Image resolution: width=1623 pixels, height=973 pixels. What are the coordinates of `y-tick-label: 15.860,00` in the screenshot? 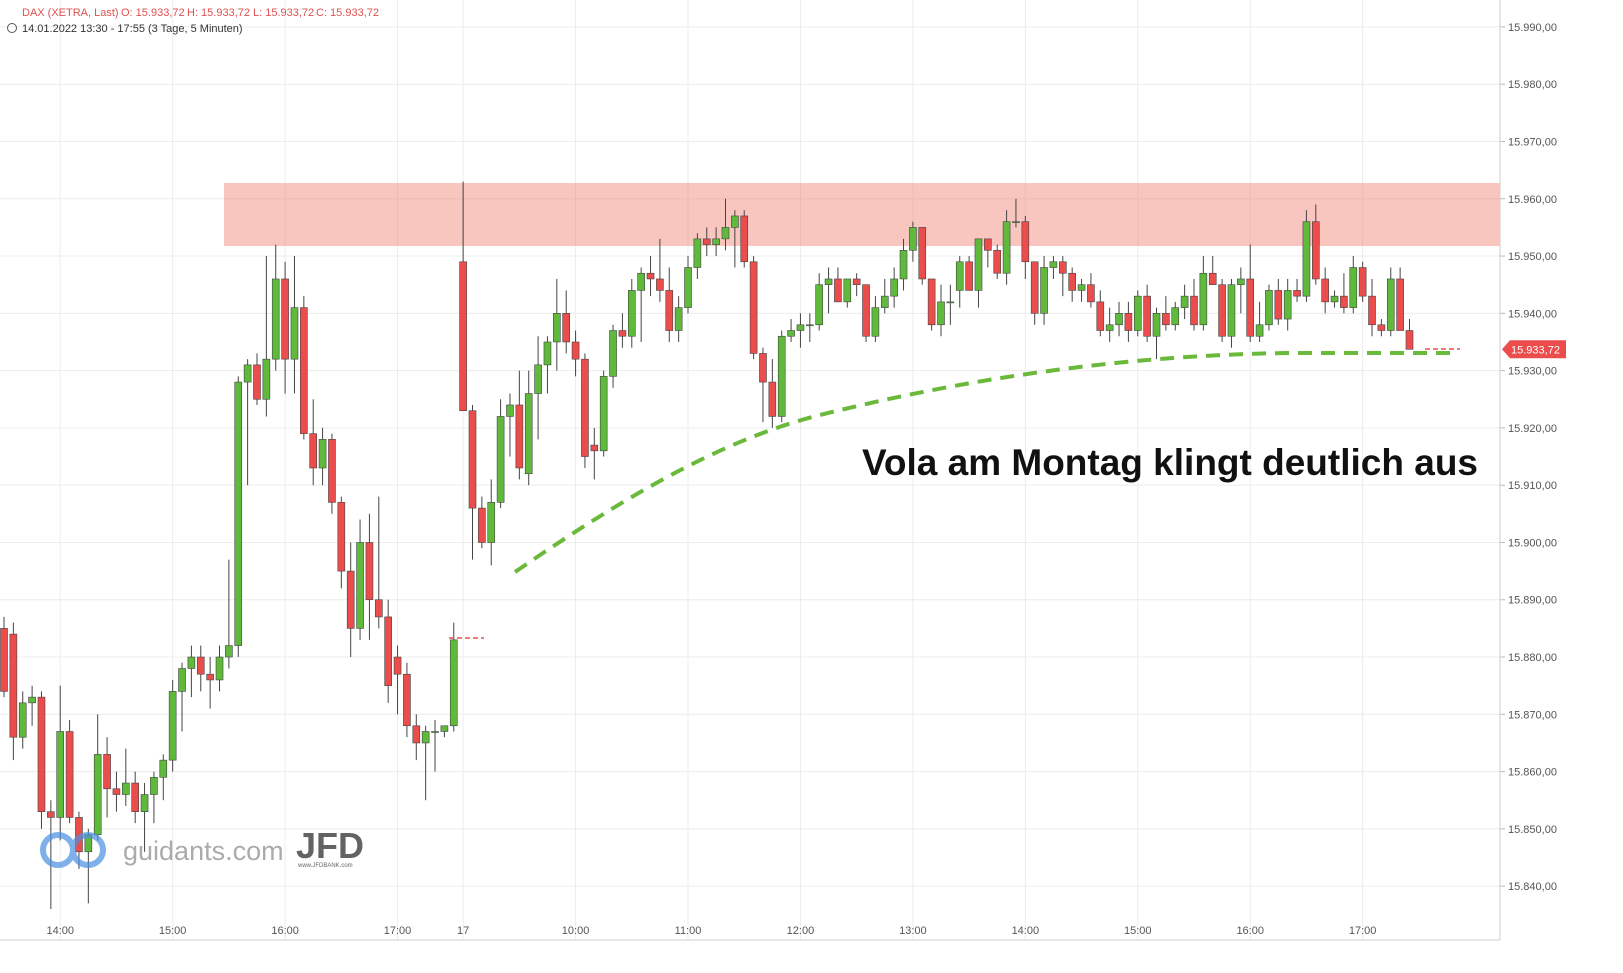 It's located at (1532, 773).